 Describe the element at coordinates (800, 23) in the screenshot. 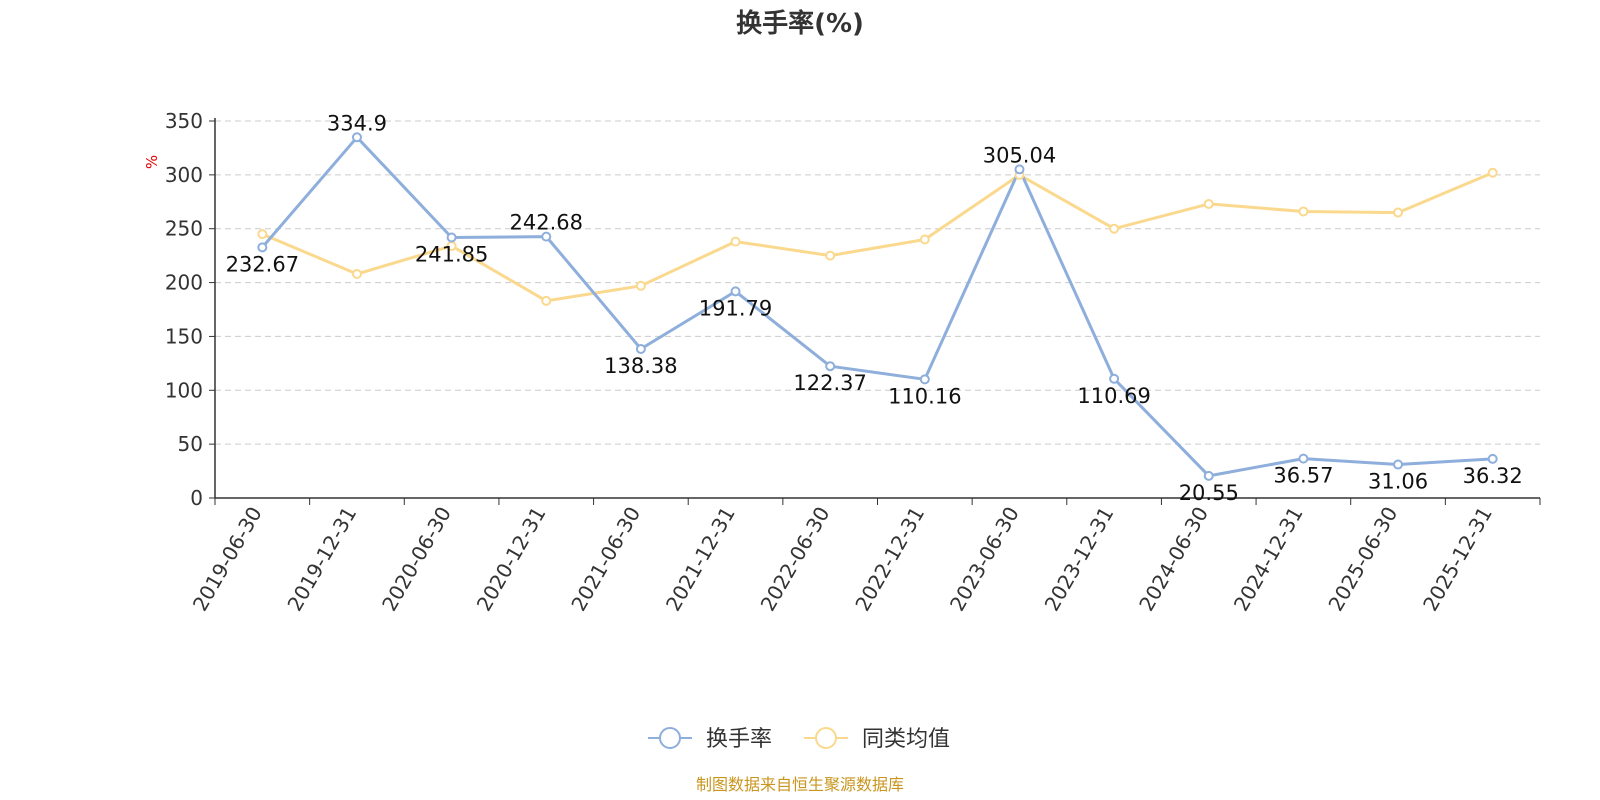

I see `chart-title: 换手率(%)` at that location.